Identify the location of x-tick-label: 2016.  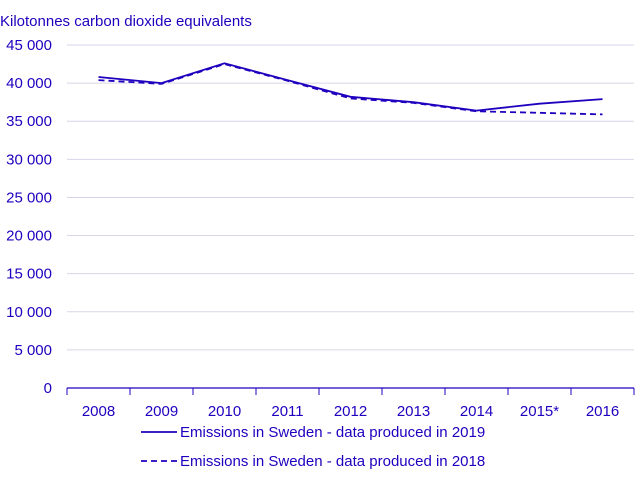
(602, 411).